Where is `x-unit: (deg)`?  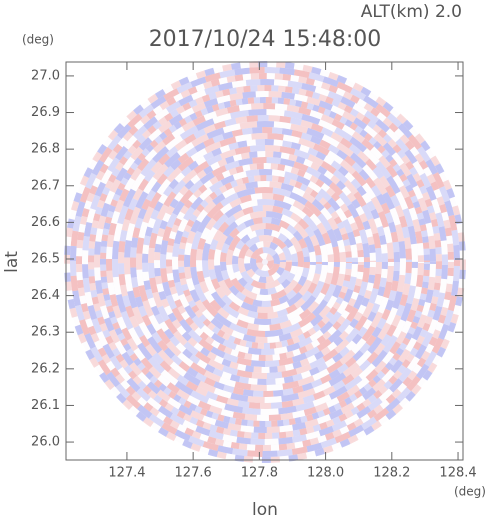 x-unit: (deg) is located at coordinates (470, 492).